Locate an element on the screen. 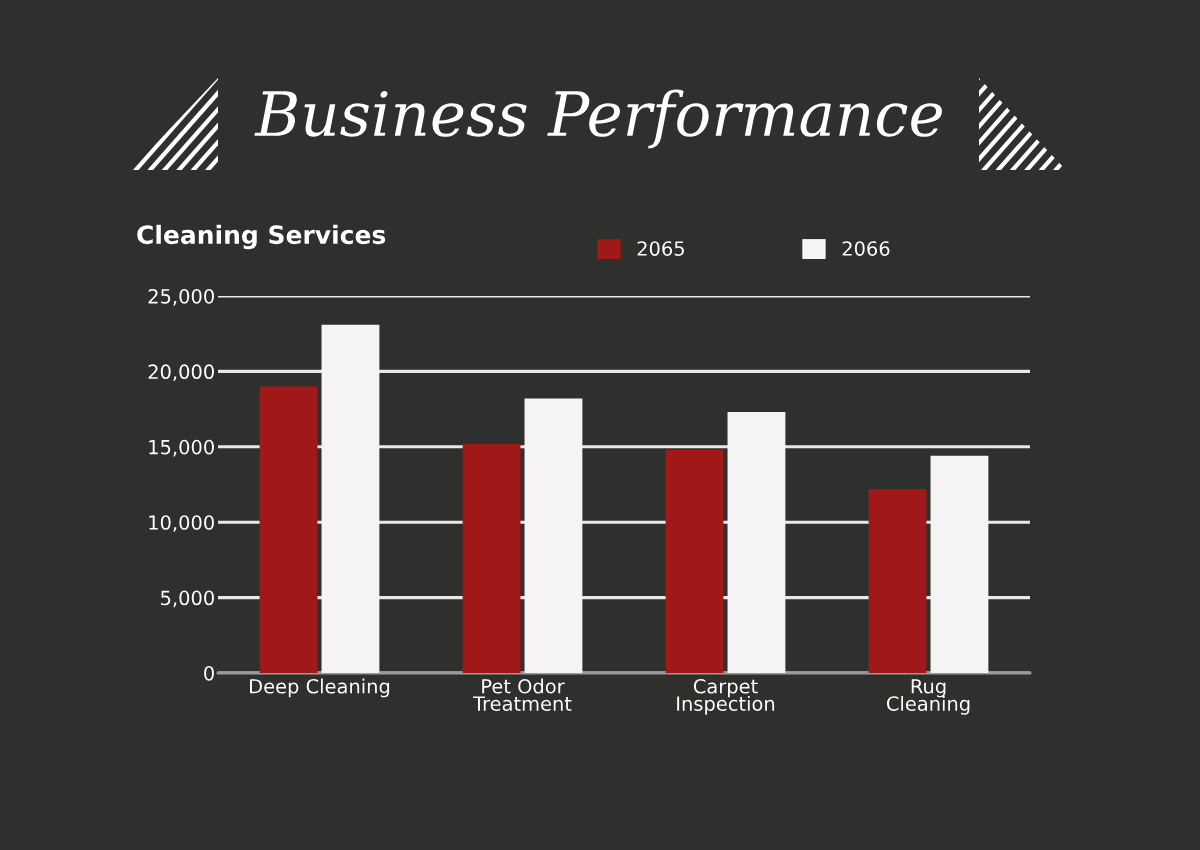 The height and width of the screenshot is (850, 1200). legend-label: 2066 is located at coordinates (866, 248).